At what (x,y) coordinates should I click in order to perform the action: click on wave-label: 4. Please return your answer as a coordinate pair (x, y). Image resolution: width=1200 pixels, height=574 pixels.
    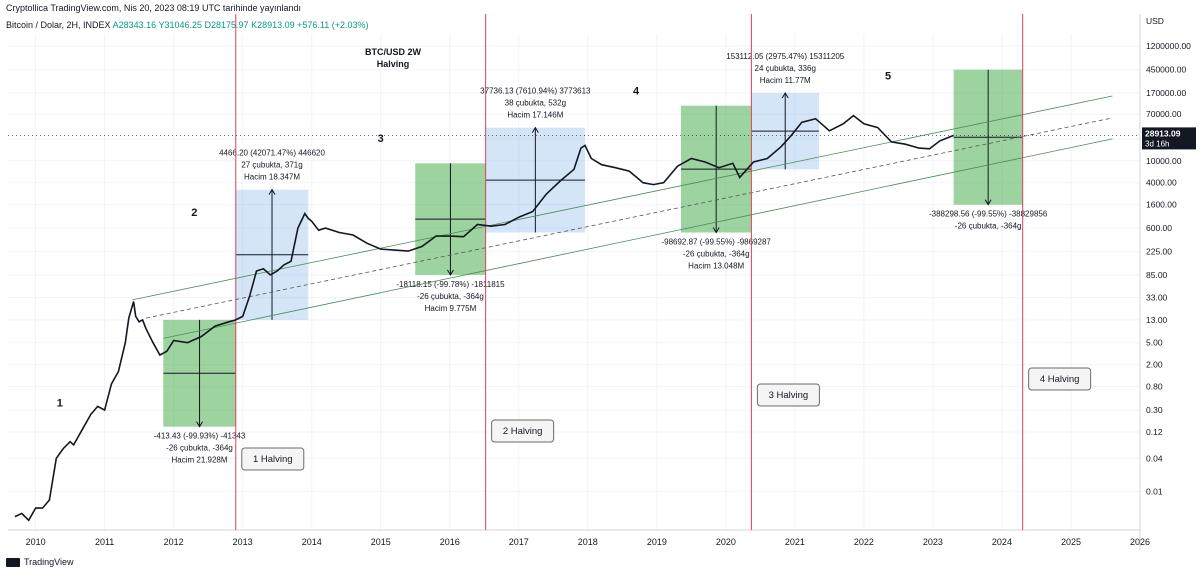
    Looking at the image, I should click on (636, 91).